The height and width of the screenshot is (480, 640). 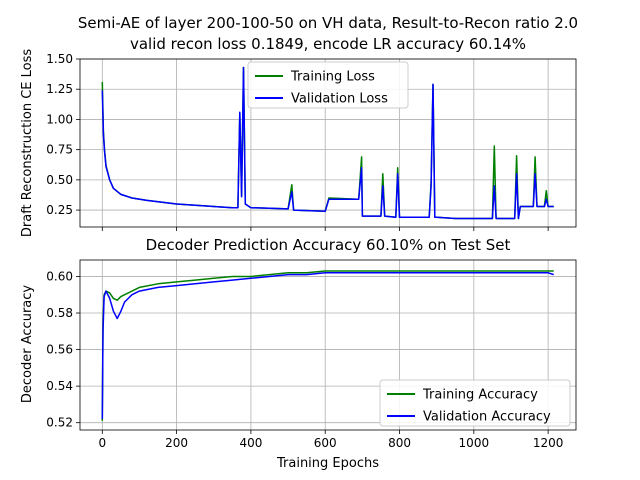 I want to click on accuracy-legend: Training Accuracy Validation Accuracy, so click(x=475, y=403).